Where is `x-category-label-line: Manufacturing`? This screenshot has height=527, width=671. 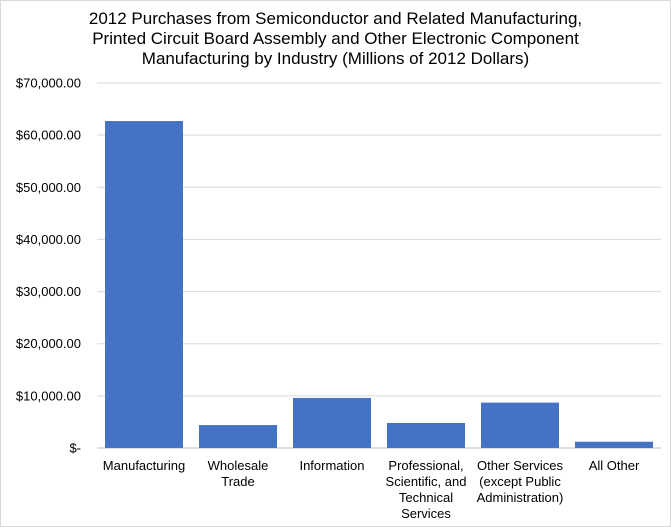 x-category-label-line: Manufacturing is located at coordinates (144, 465).